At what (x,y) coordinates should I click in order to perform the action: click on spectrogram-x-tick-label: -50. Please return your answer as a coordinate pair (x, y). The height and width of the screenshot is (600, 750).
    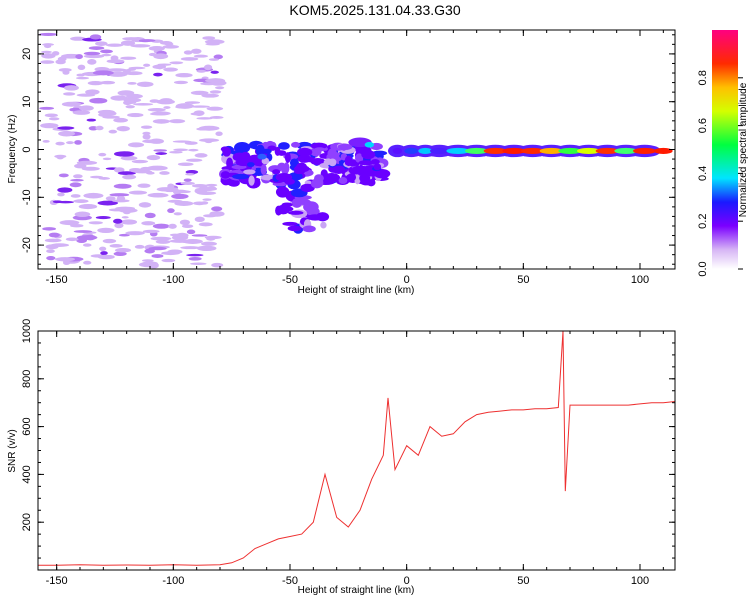
    Looking at the image, I should click on (290, 280).